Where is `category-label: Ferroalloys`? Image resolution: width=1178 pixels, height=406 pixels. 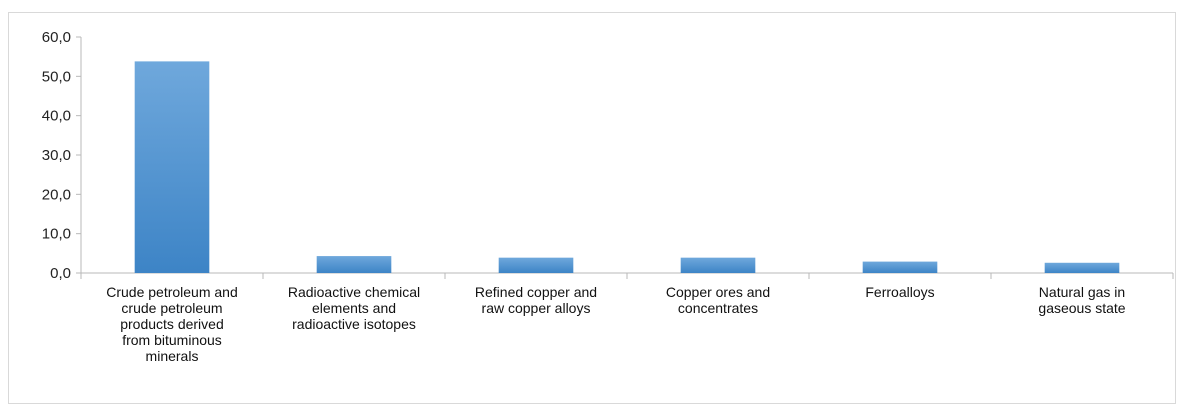 category-label: Ferroalloys is located at coordinates (899, 292).